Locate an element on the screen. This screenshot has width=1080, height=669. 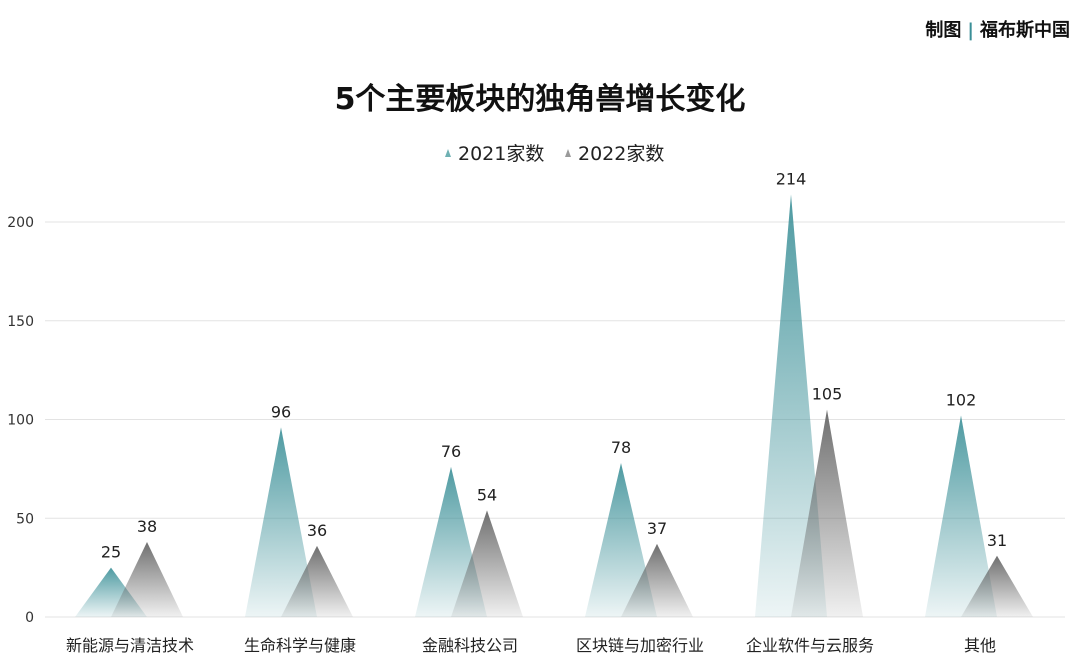
credit-source: 福布斯中国 is located at coordinates (1025, 30).